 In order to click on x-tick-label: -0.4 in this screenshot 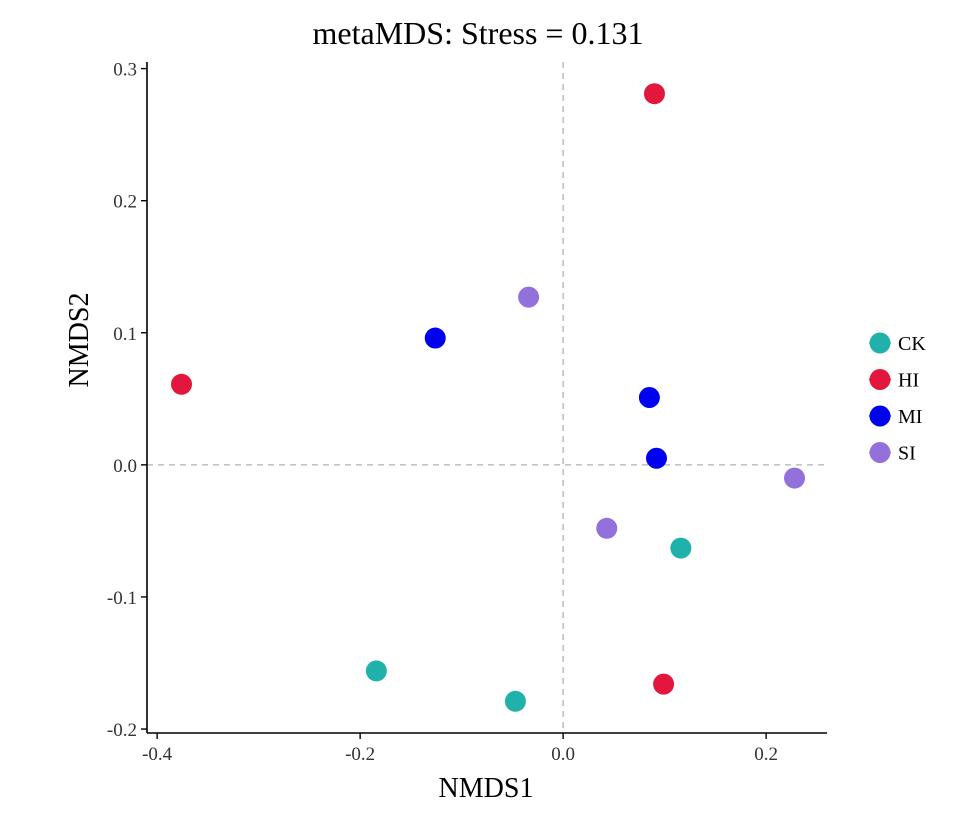, I will do `click(157, 754)`.